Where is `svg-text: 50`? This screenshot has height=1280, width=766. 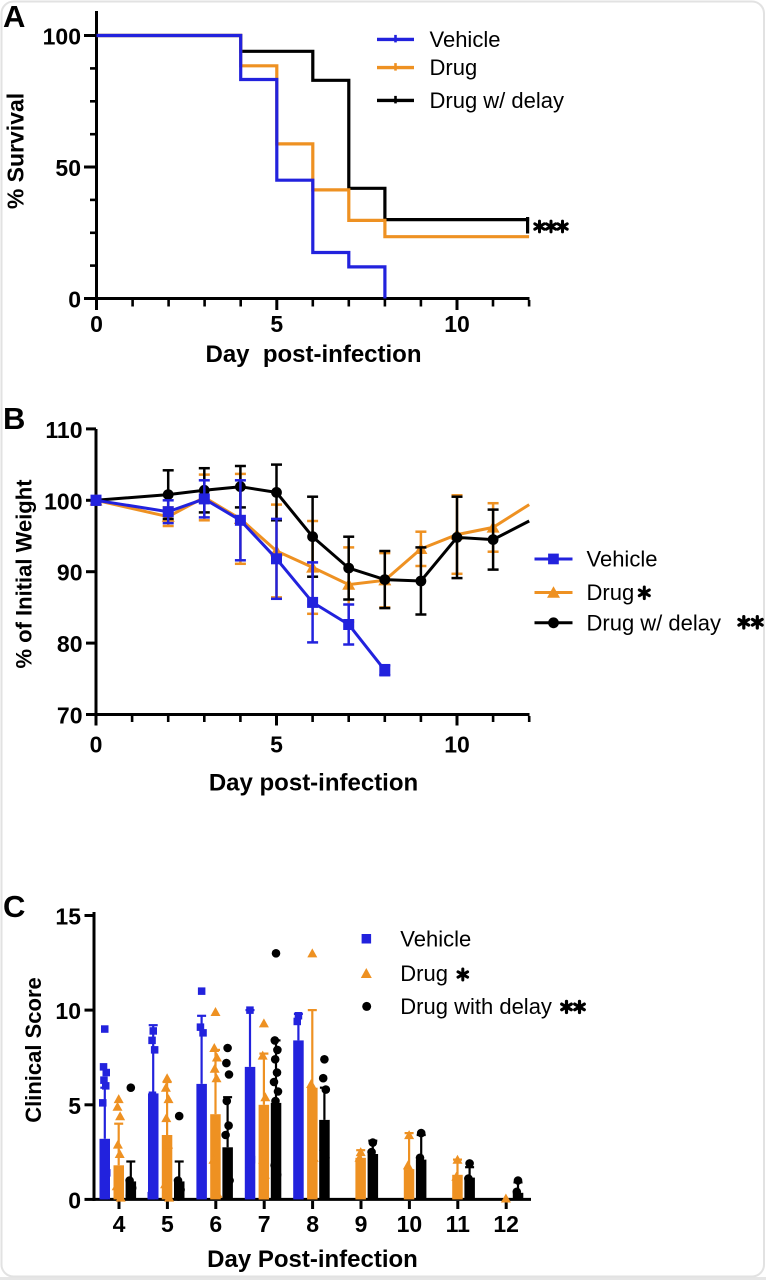
svg-text: 50 is located at coordinates (68, 168).